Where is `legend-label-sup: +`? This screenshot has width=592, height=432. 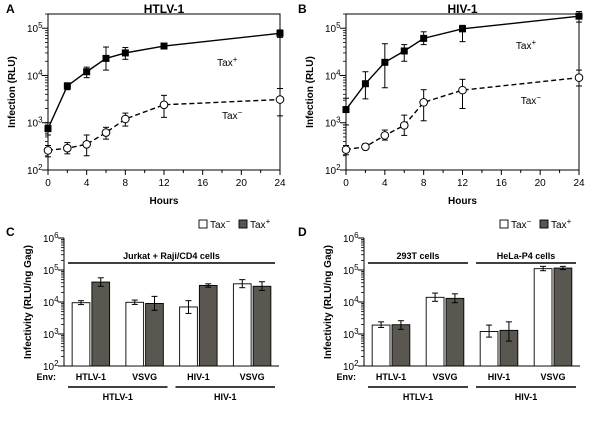 legend-label-sup: + is located at coordinates (268, 221).